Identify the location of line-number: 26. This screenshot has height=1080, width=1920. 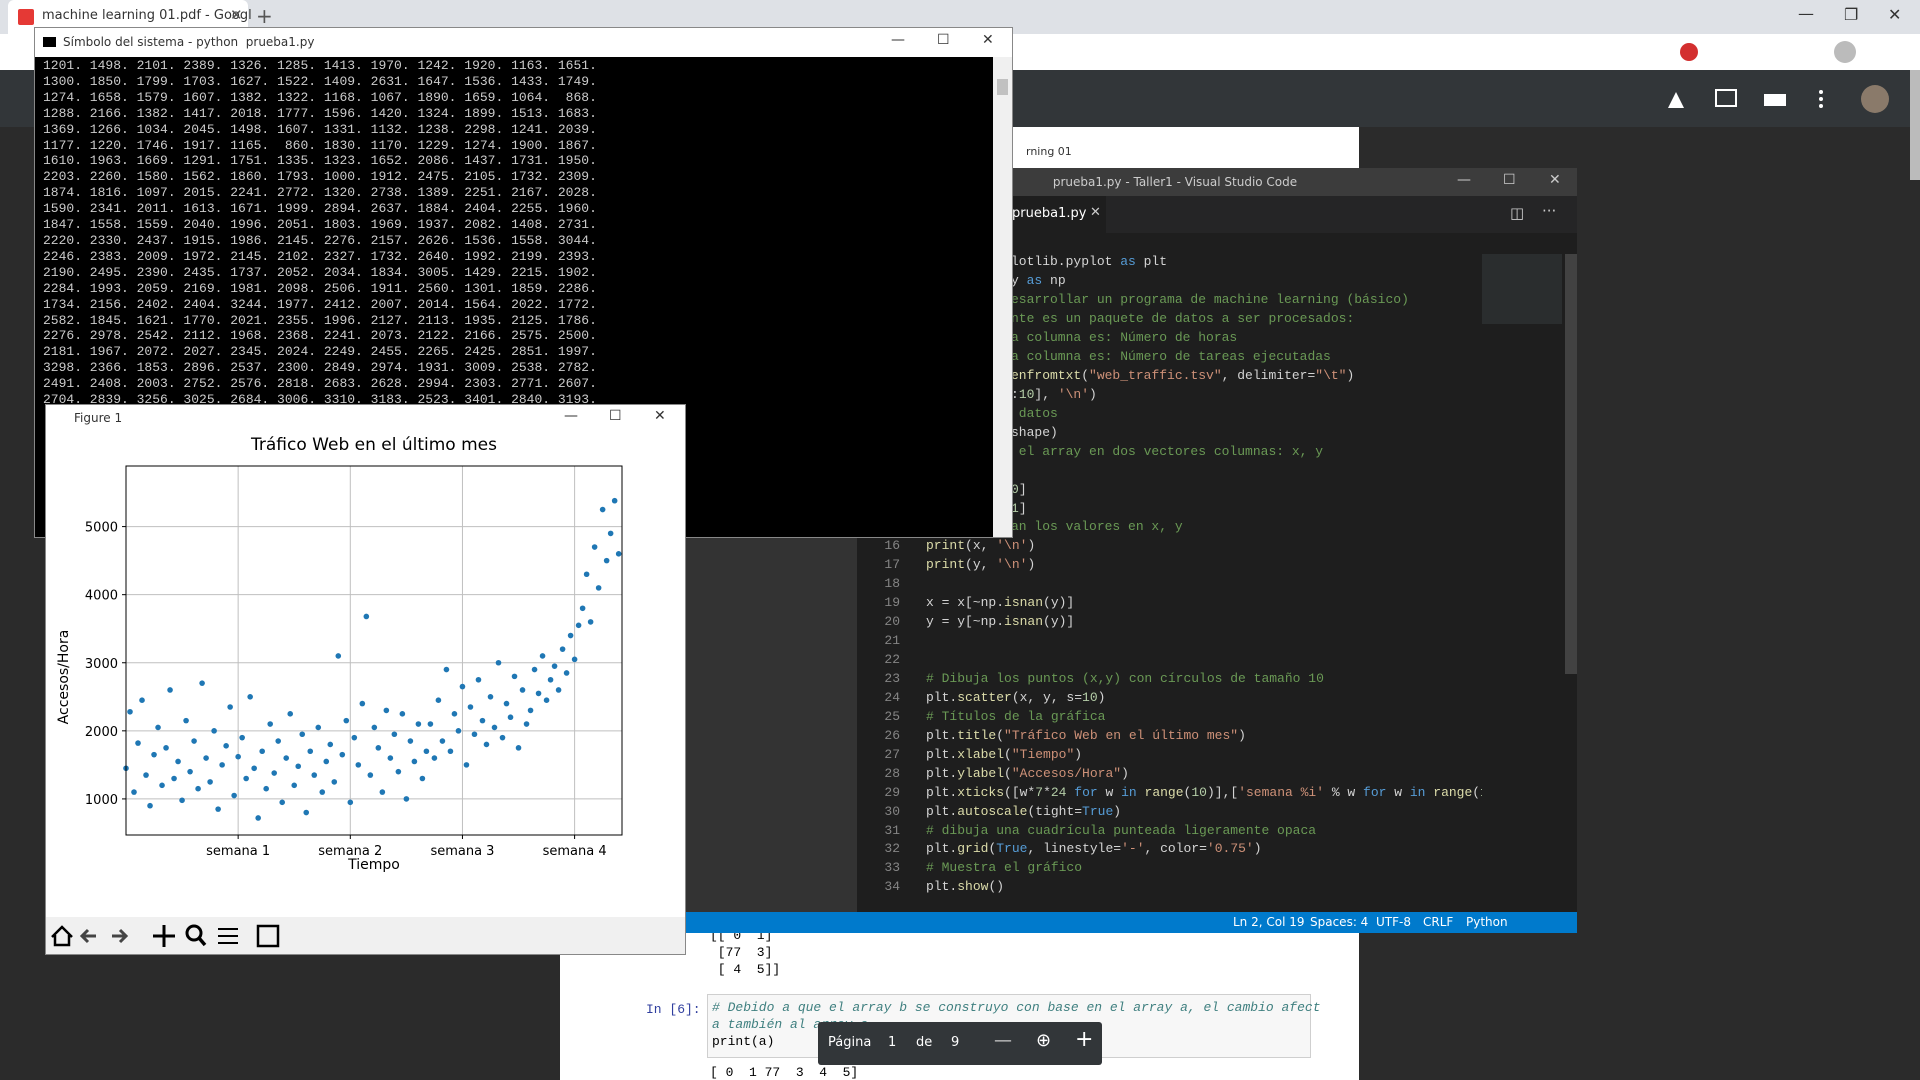
(892, 735).